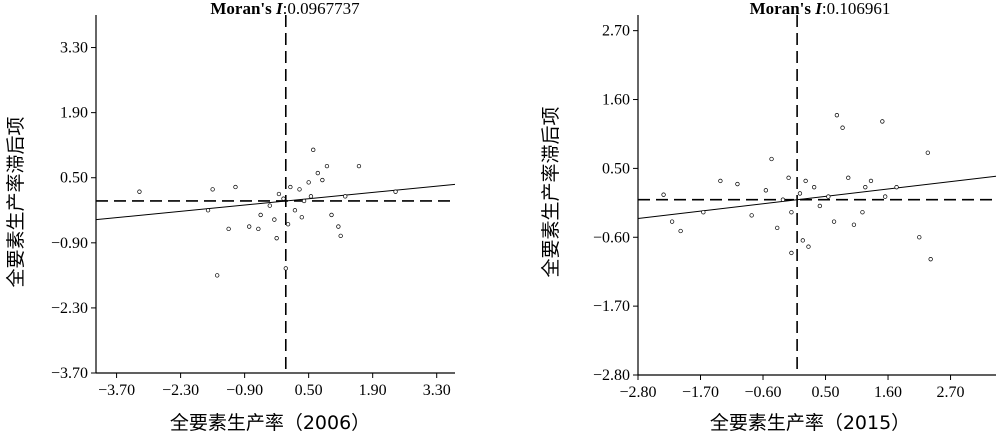  I want to click on right-x-axis-label: 全要素生产率（2015）, so click(810, 423).